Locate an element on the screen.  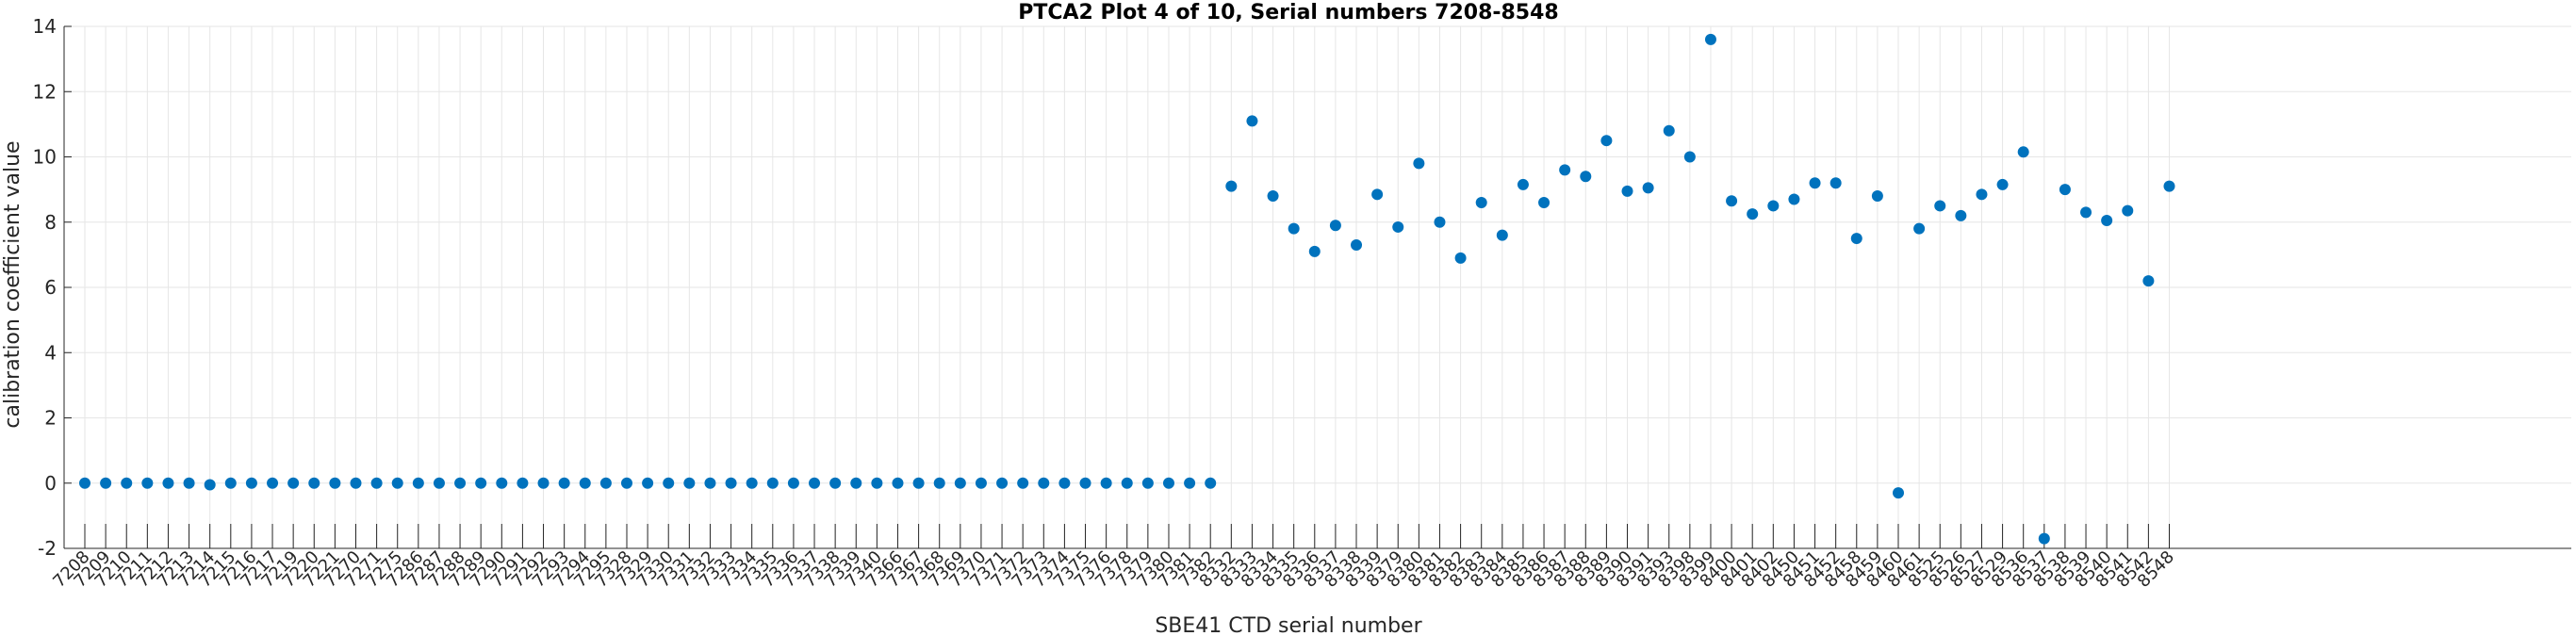
y-tick-label: 0 is located at coordinates (50, 483).